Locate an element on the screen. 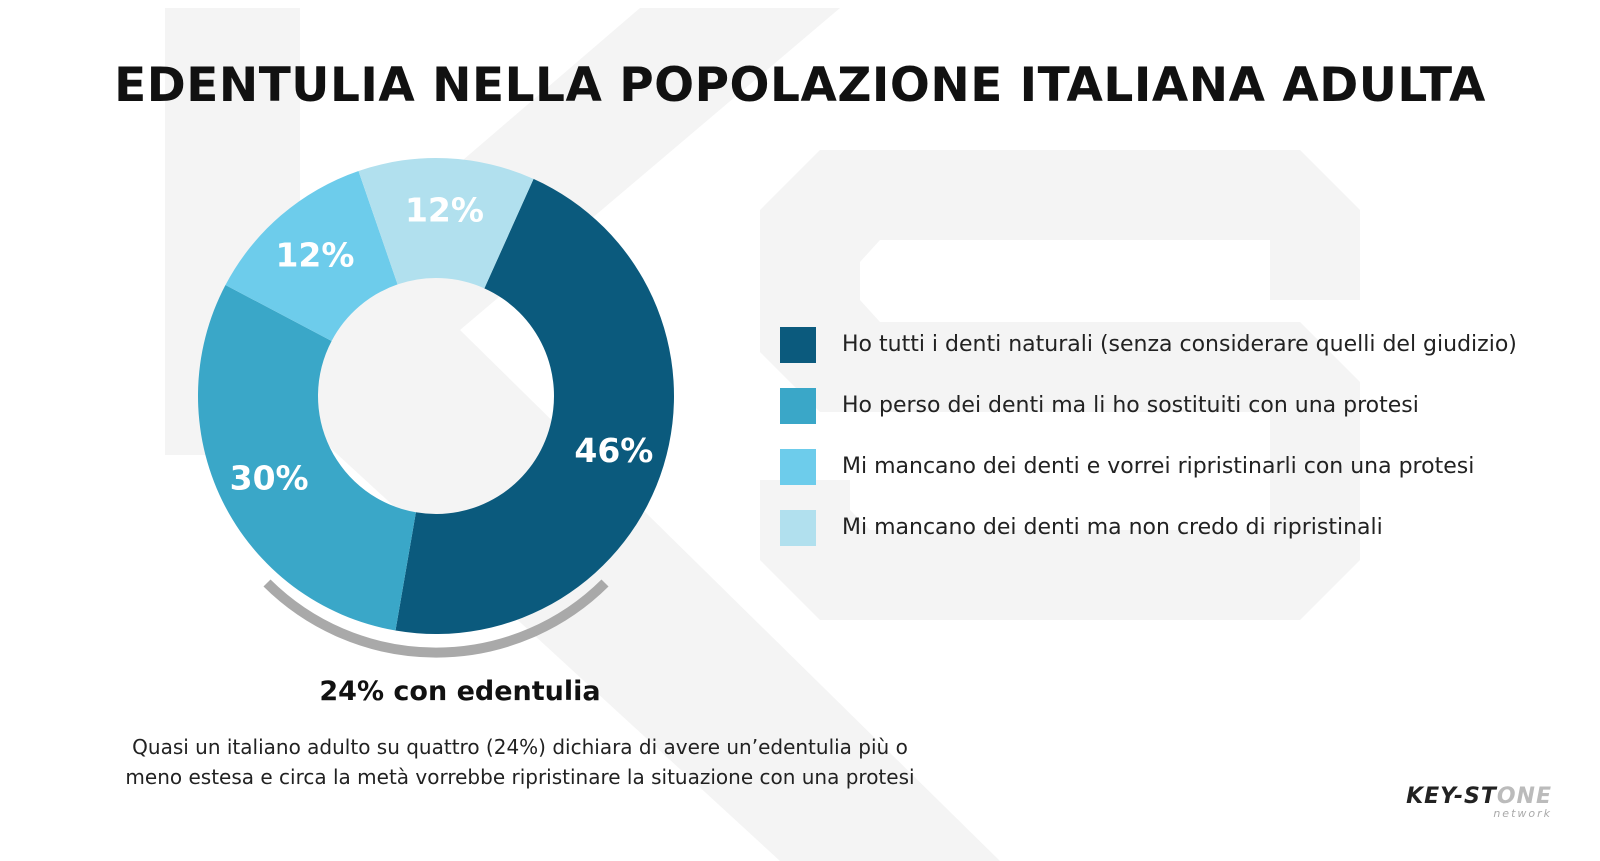  keystone-logo-wordmark: KEY-STONE is located at coordinates (1479, 796).